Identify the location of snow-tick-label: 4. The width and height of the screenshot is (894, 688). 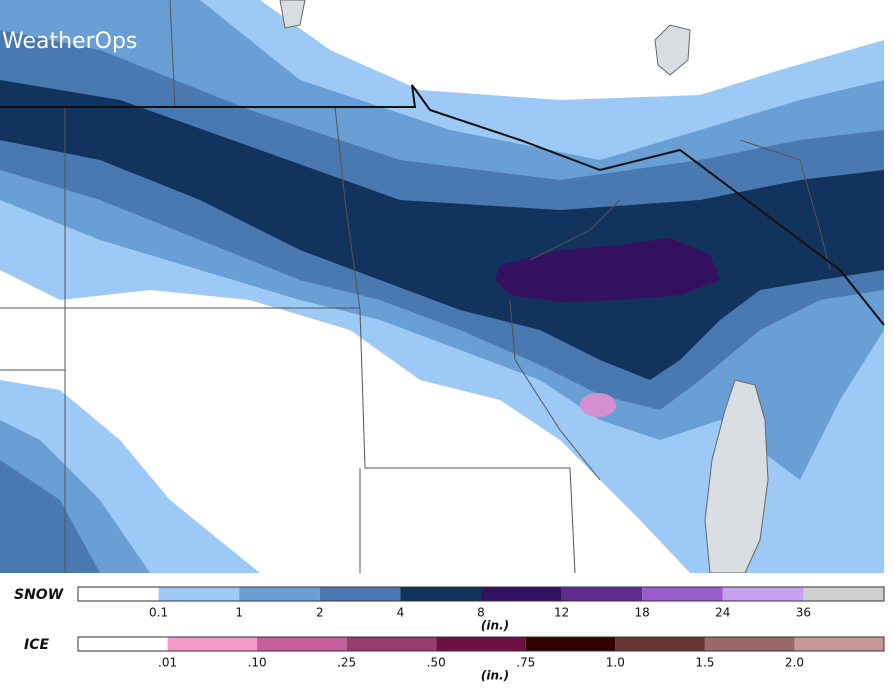
(401, 613).